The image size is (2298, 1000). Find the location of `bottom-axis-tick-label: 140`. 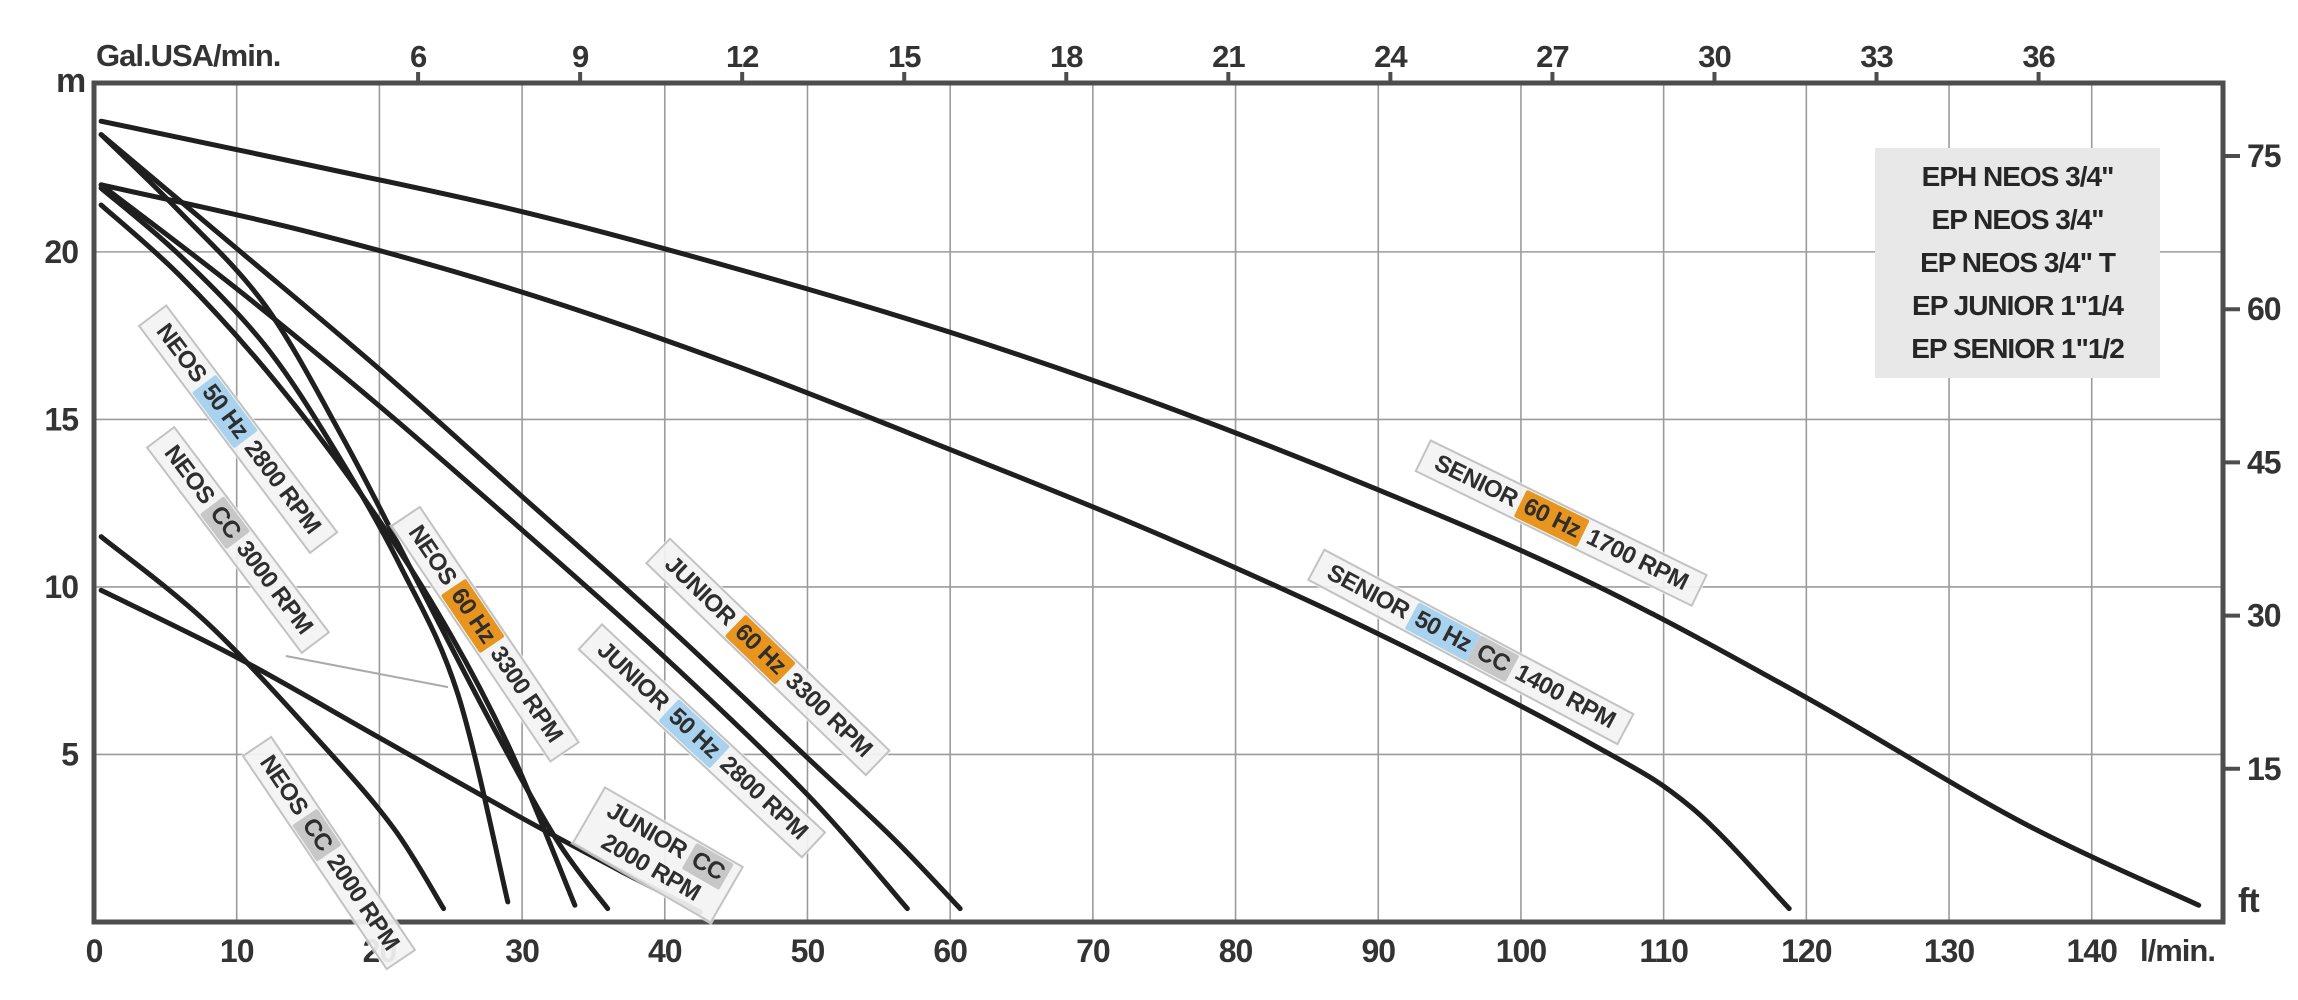

bottom-axis-tick-label: 140 is located at coordinates (2092, 951).